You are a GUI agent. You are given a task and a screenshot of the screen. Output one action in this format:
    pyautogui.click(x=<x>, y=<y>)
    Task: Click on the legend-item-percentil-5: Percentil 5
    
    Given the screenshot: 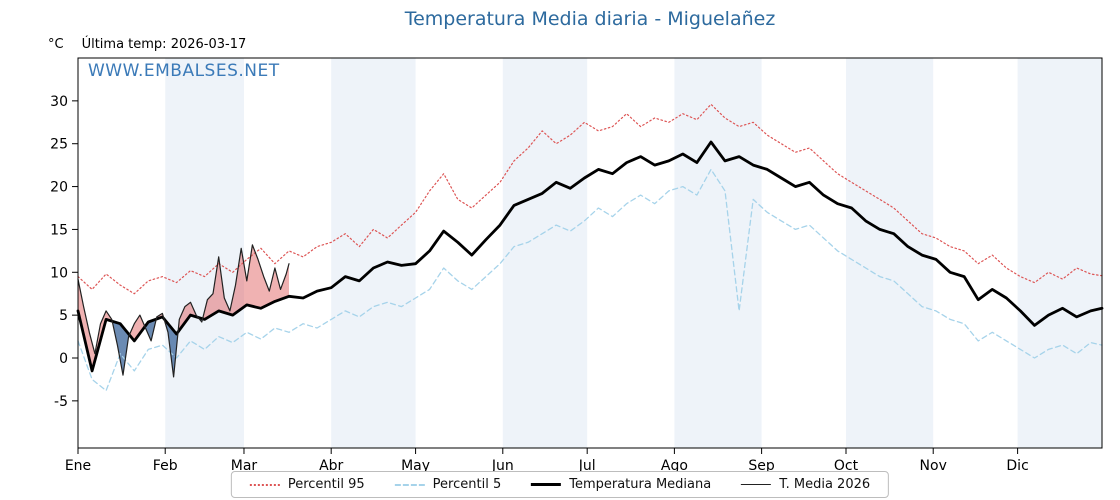 What is the action you would take?
    pyautogui.click(x=448, y=484)
    